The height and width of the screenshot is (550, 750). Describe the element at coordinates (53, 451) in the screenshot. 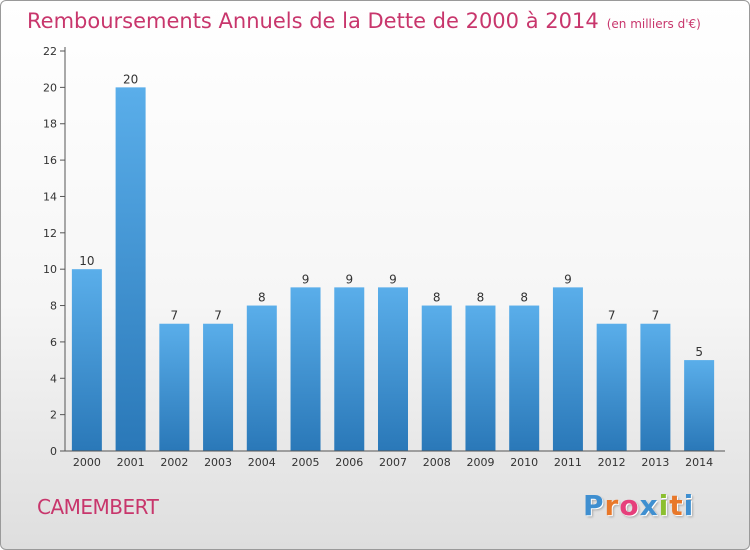

I see `y-tick-label: 0` at that location.